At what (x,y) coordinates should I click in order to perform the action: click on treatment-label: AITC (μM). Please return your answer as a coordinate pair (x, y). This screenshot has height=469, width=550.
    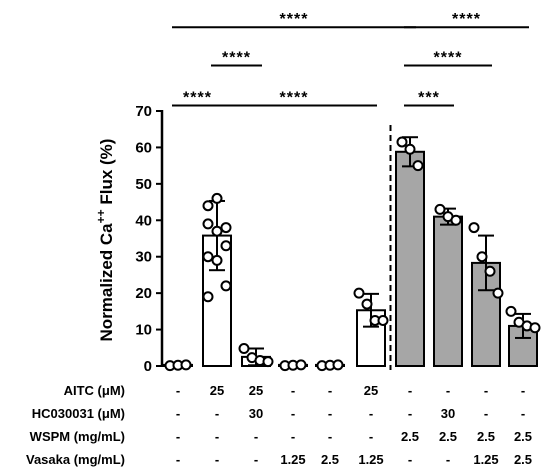
    Looking at the image, I should click on (94, 390).